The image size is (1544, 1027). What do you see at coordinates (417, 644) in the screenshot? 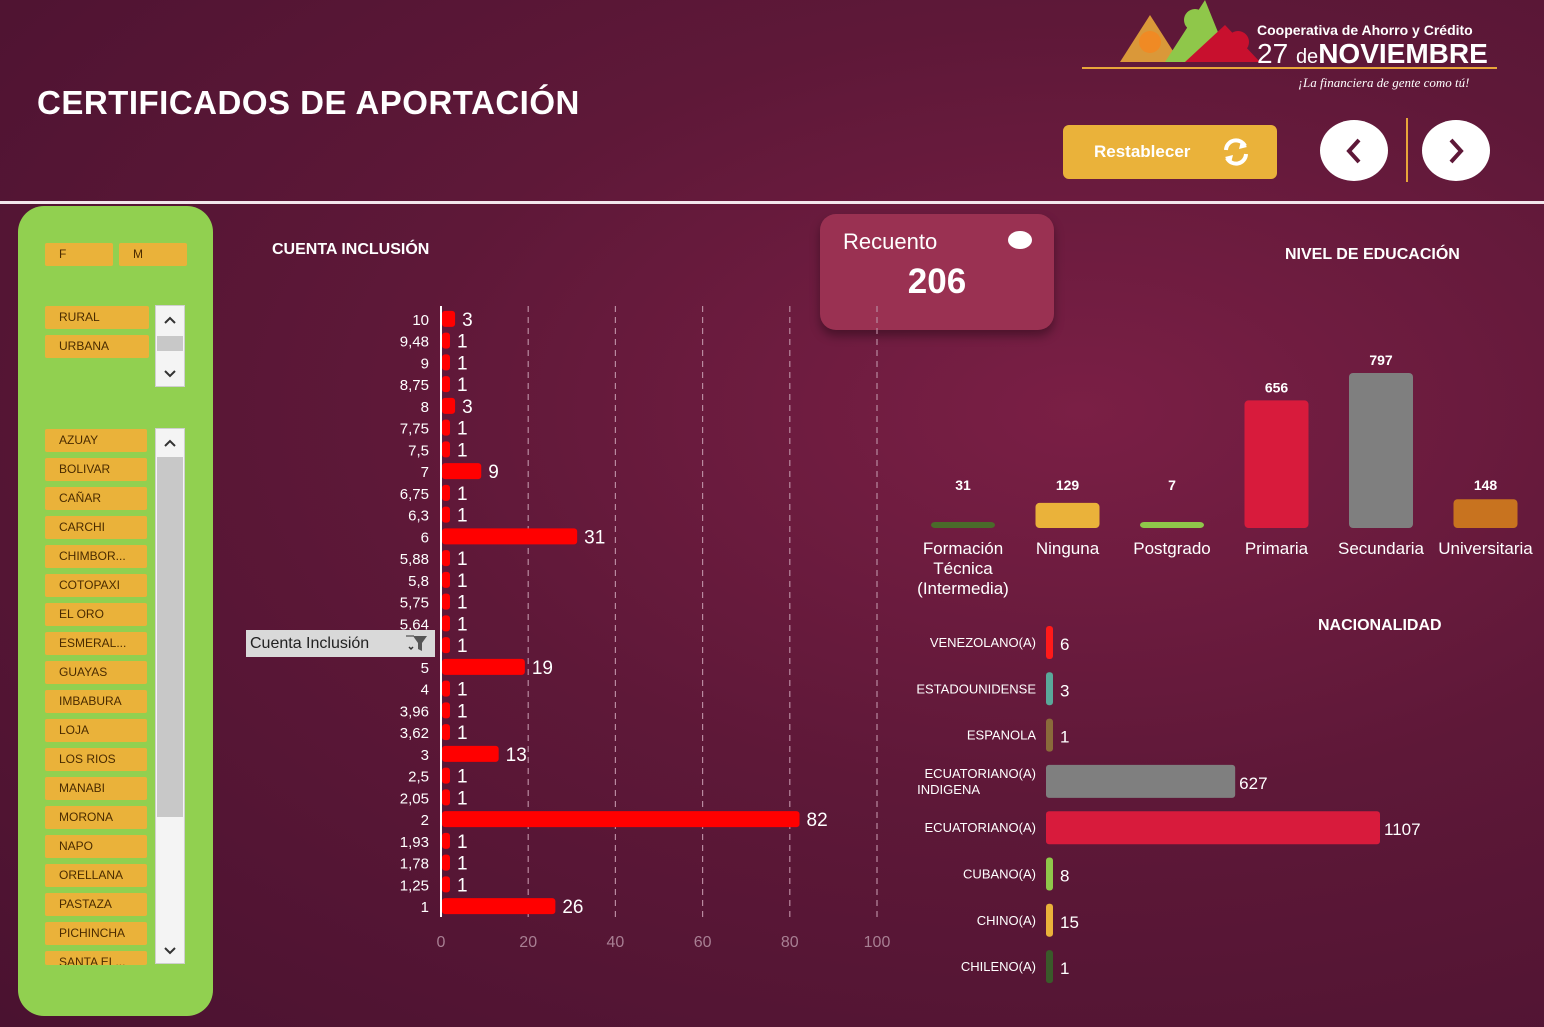
I see `funnel-icon` at bounding box center [417, 644].